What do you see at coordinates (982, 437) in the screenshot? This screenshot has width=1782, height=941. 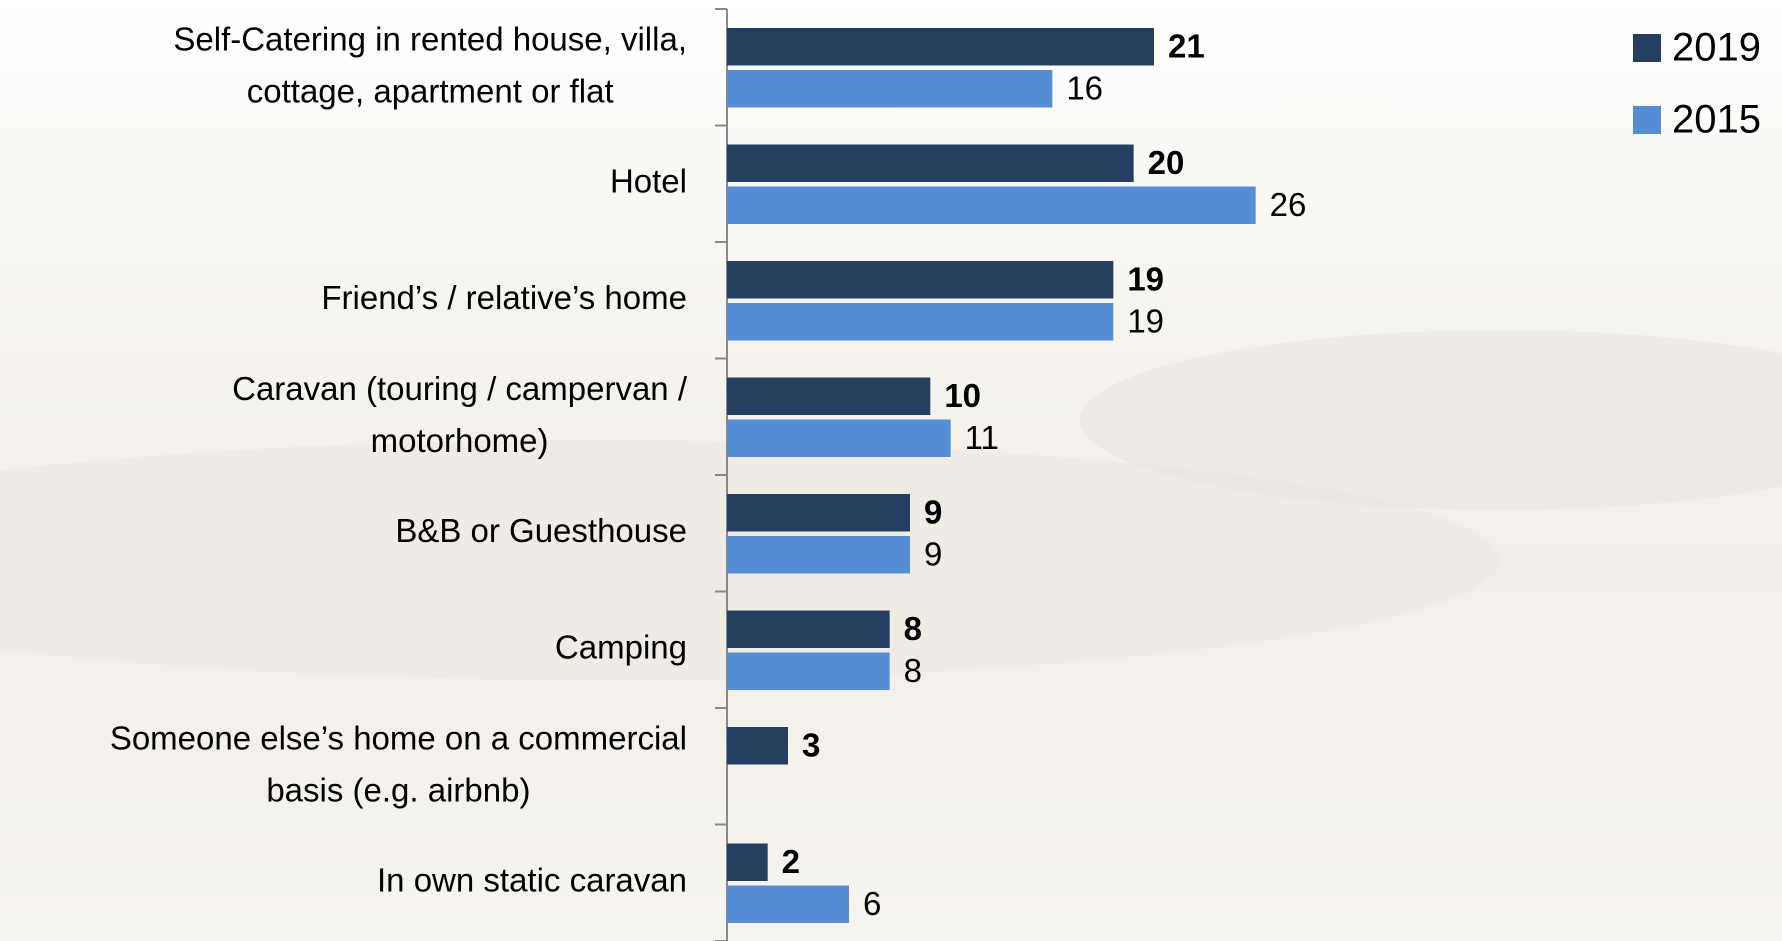 I see `value-label: 11` at bounding box center [982, 437].